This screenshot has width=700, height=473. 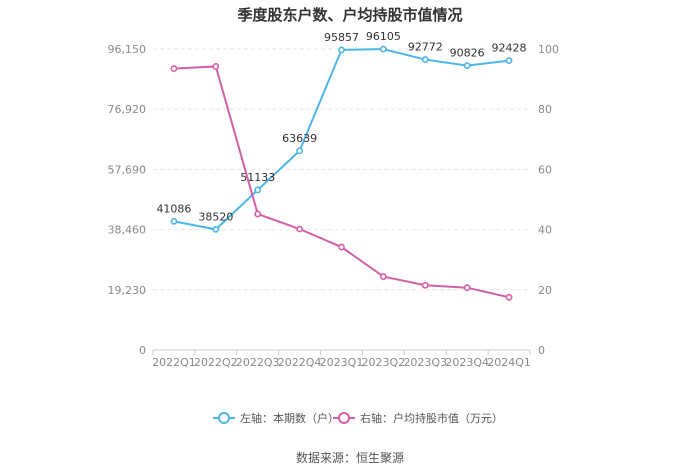 What do you see at coordinates (300, 362) in the screenshot?
I see `x-tick-label: 2022Q4` at bounding box center [300, 362].